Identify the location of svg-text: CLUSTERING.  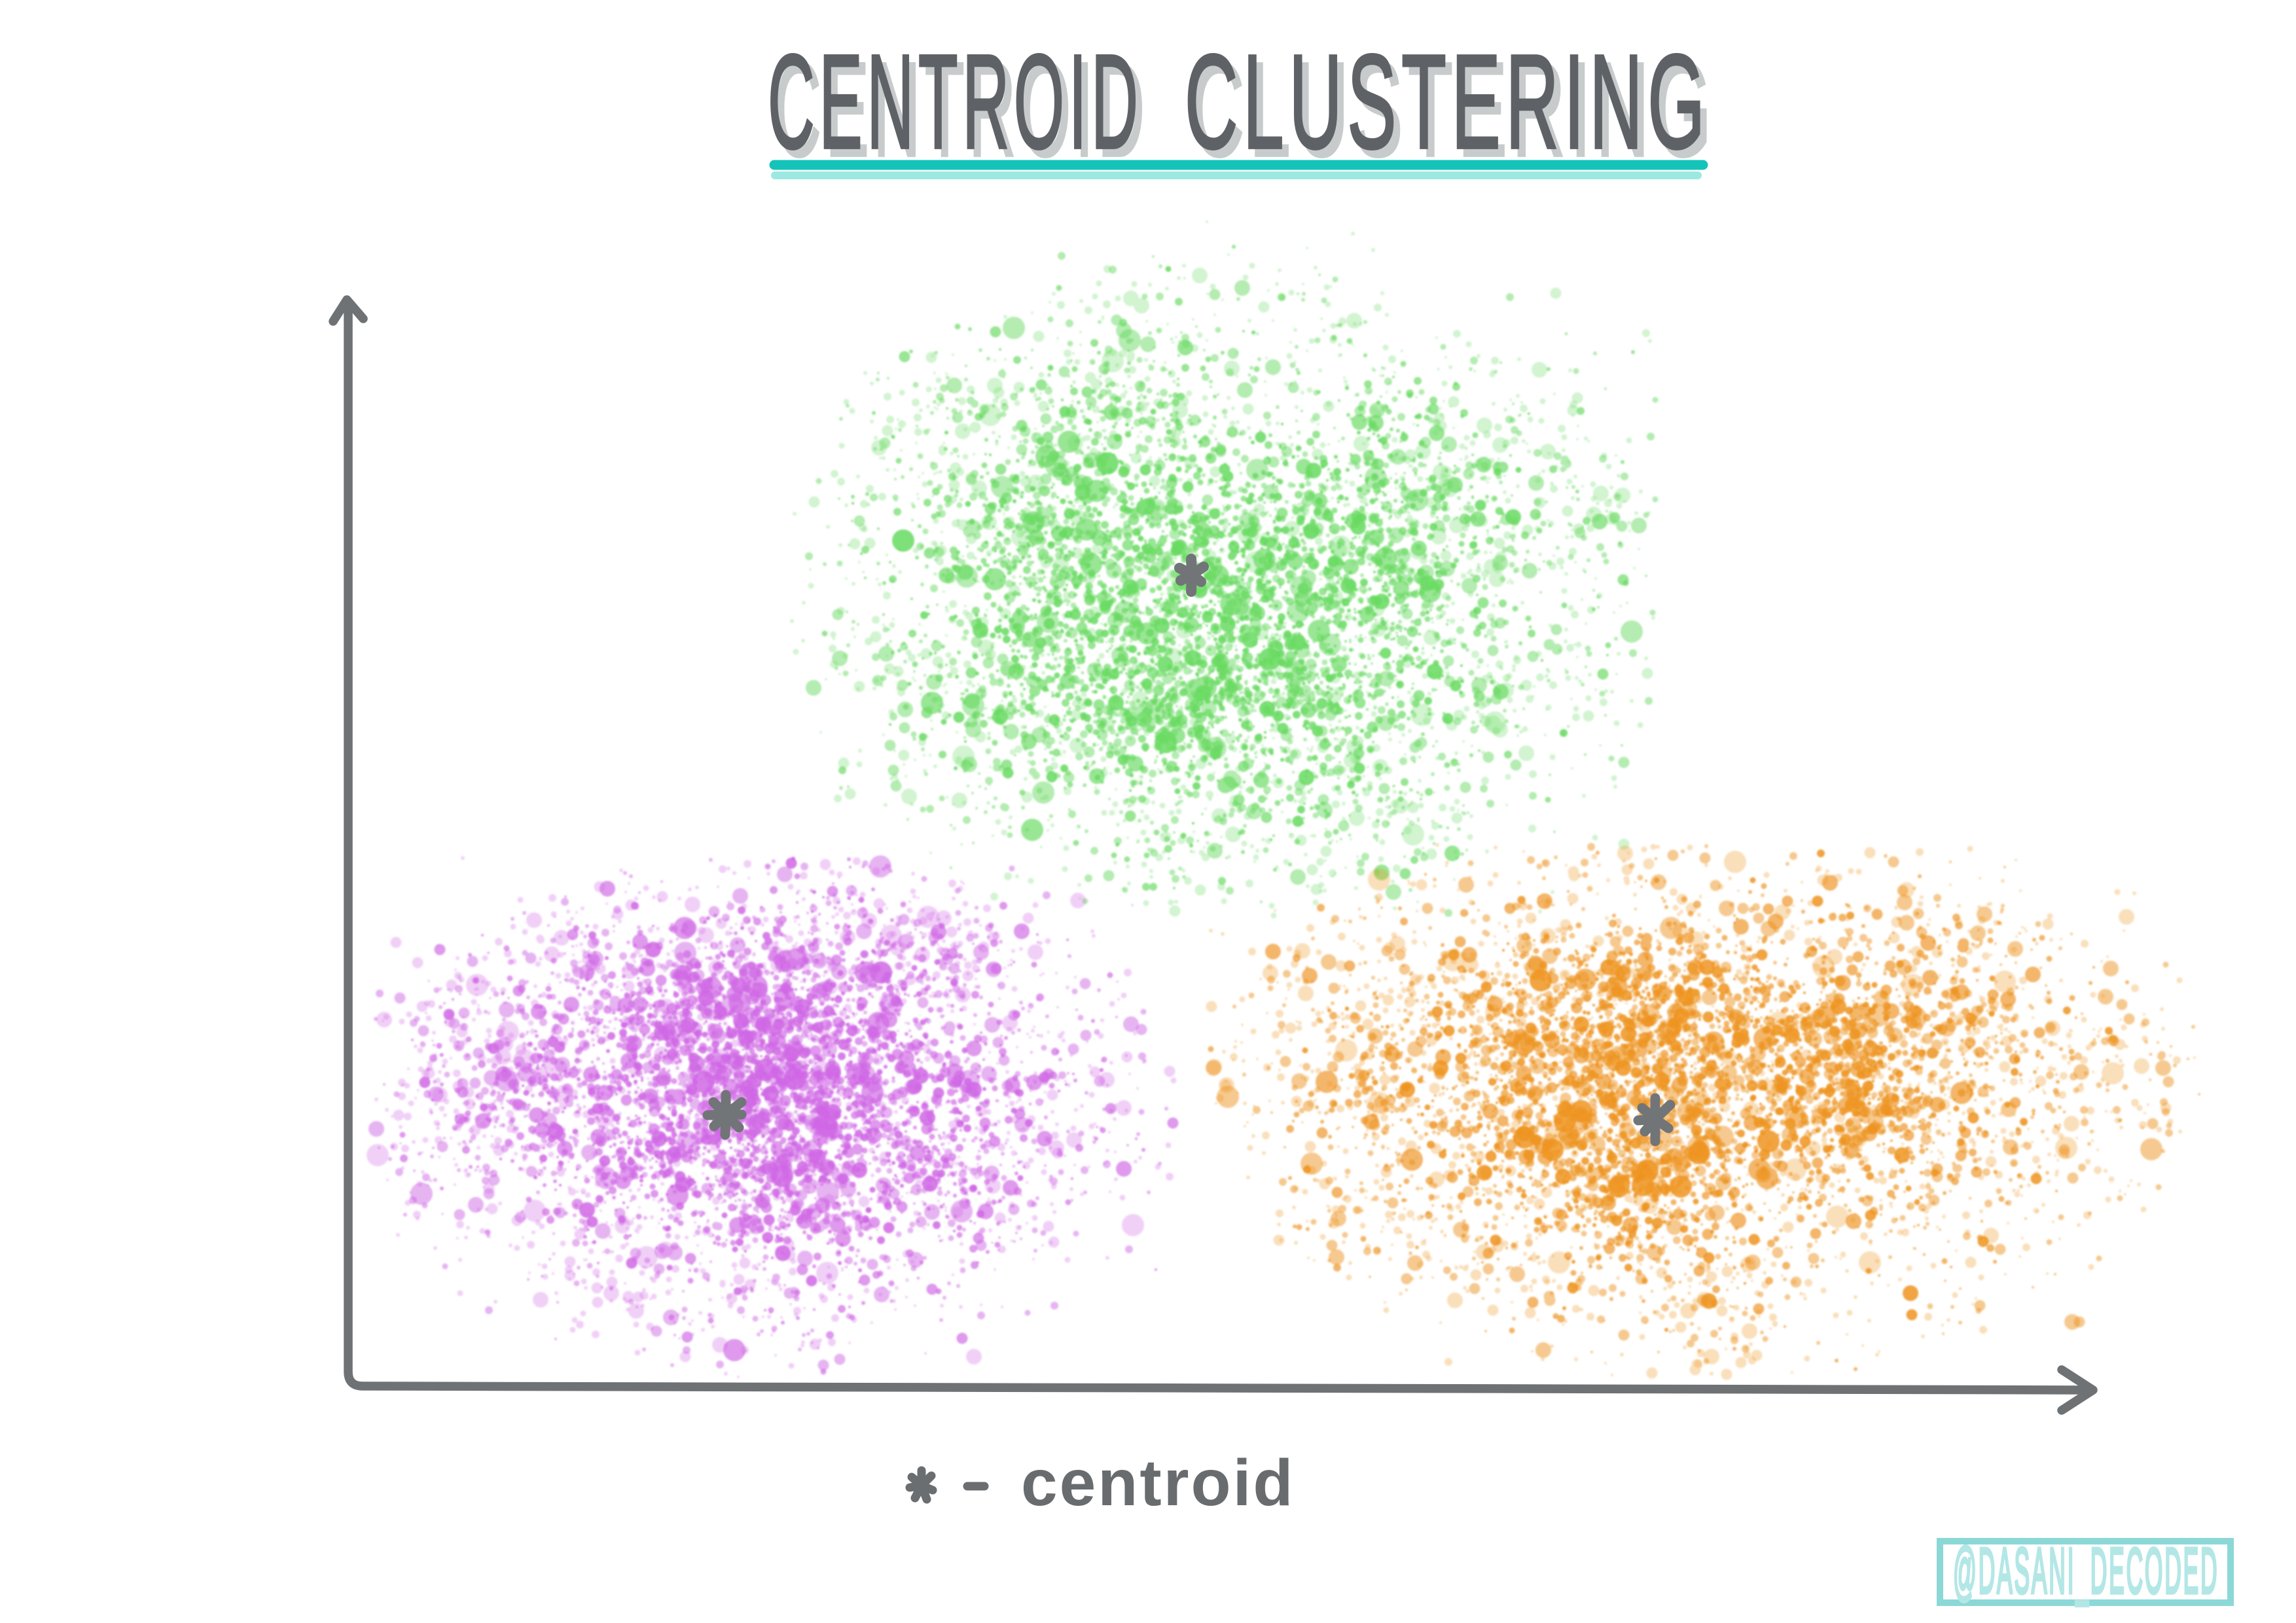
(1447, 102).